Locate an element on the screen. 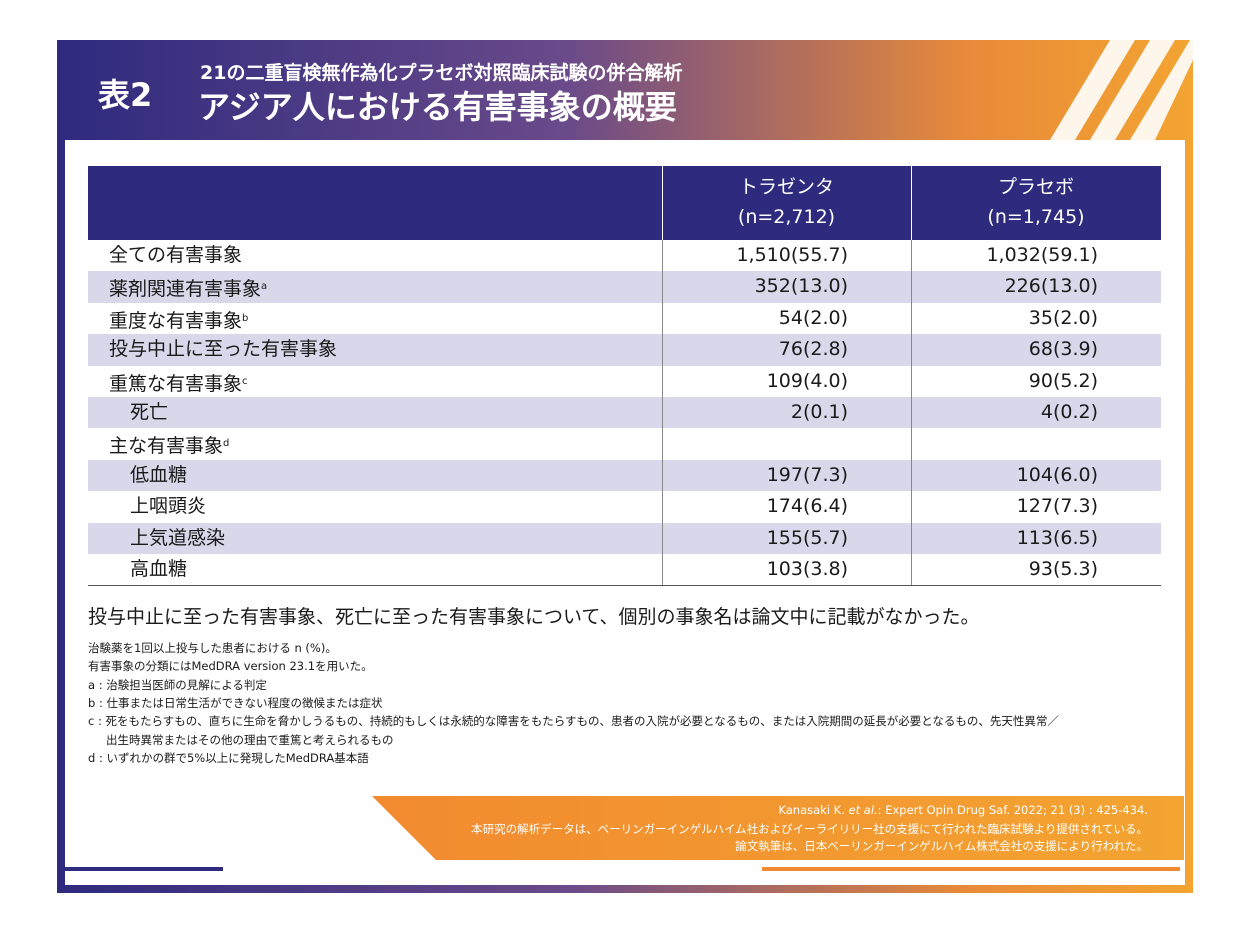 This screenshot has width=1250, height=934. cell-value: 54(2.0) is located at coordinates (813, 317).